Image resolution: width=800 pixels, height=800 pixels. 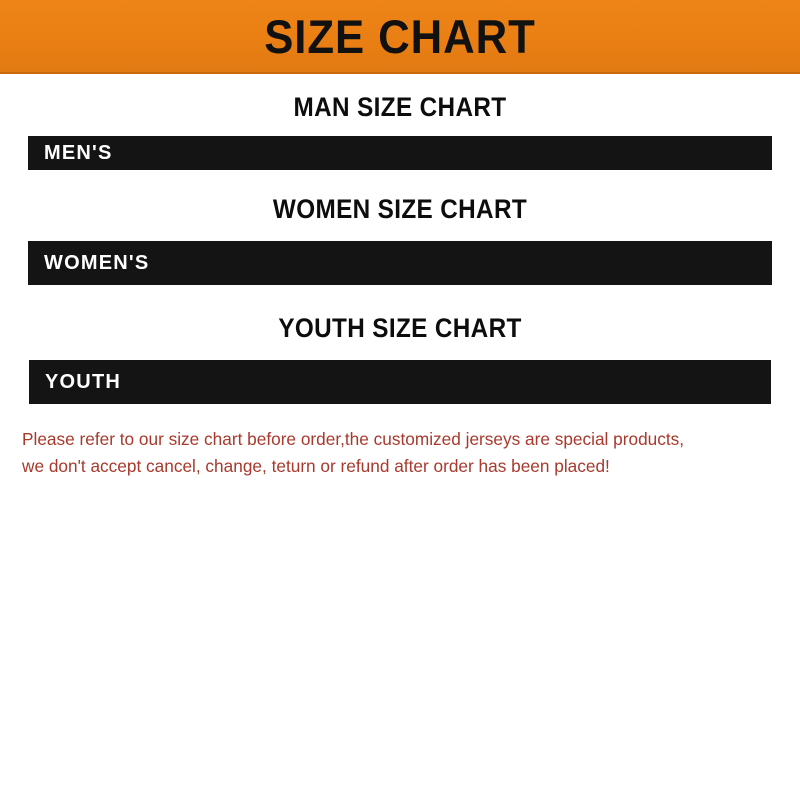 I want to click on man-header-row: MEN'S, so click(x=400, y=153).